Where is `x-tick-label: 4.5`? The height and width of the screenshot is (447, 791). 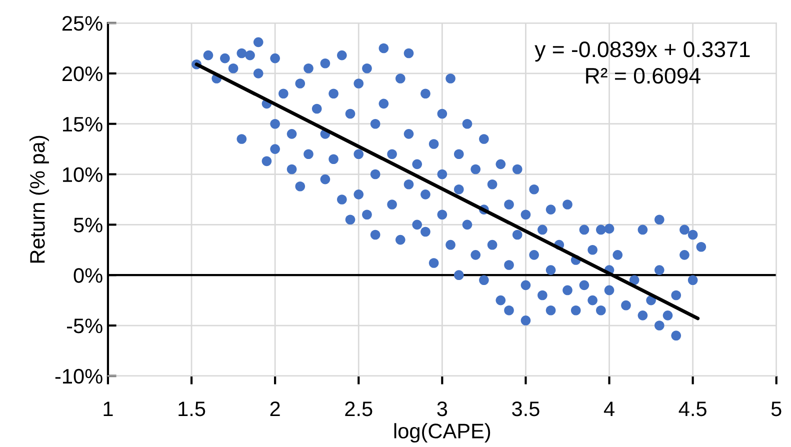 x-tick-label: 4.5 is located at coordinates (692, 409).